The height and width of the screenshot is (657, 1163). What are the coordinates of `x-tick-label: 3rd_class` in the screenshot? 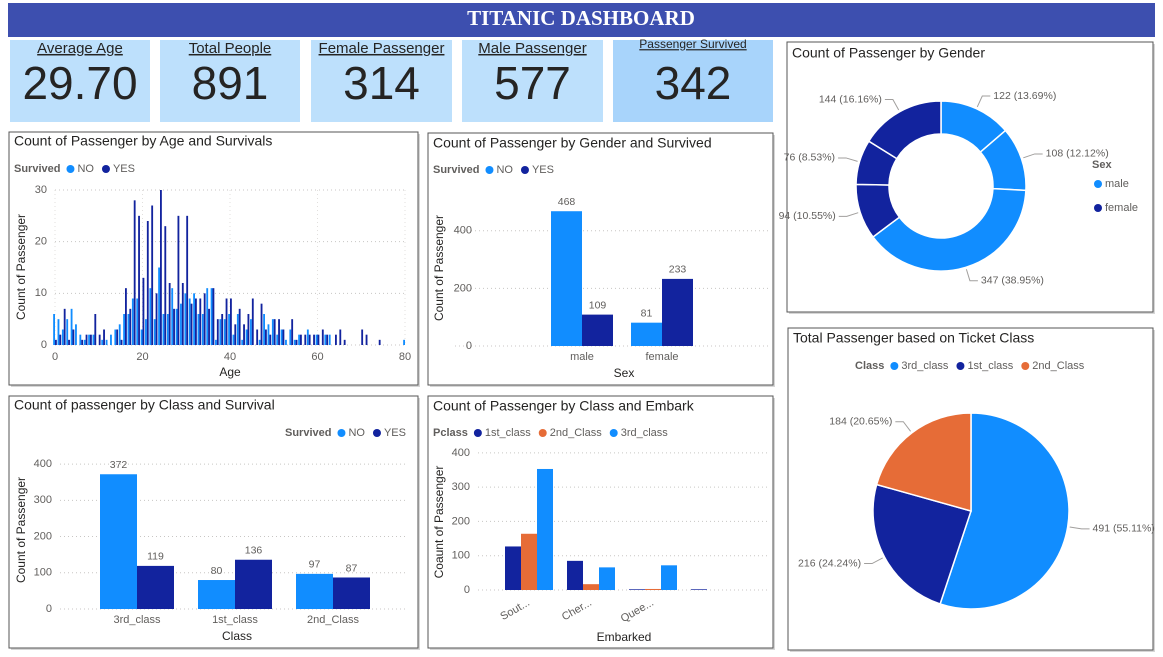 It's located at (137, 620).